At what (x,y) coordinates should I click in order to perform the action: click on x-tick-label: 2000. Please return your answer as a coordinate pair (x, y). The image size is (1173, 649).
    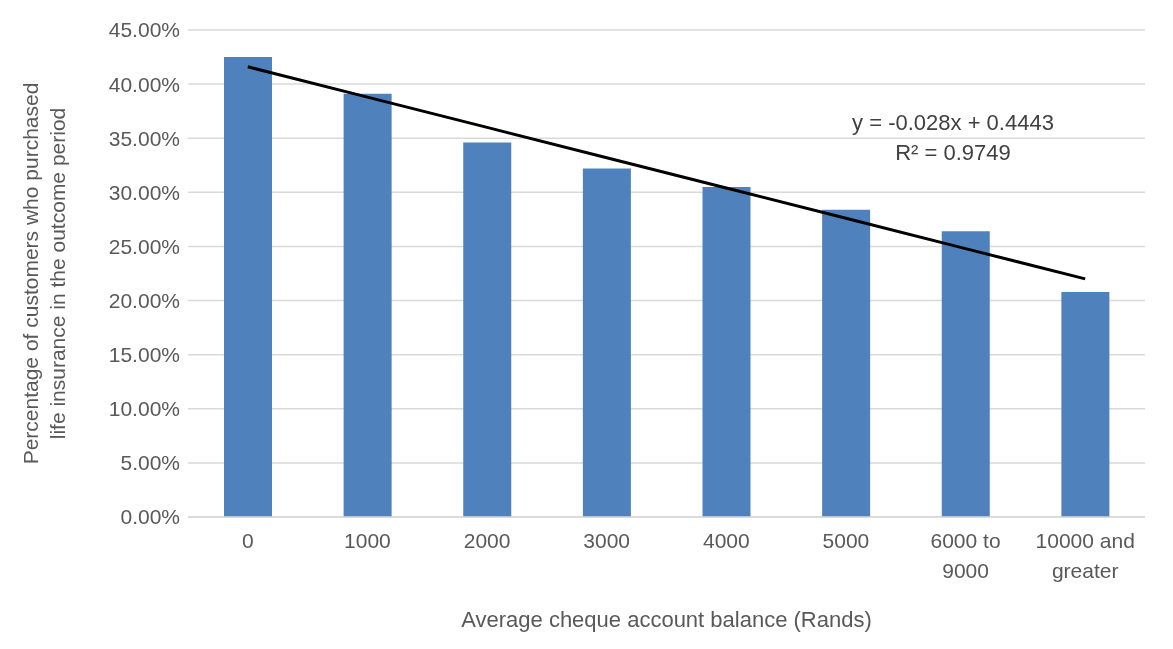
    Looking at the image, I should click on (487, 540).